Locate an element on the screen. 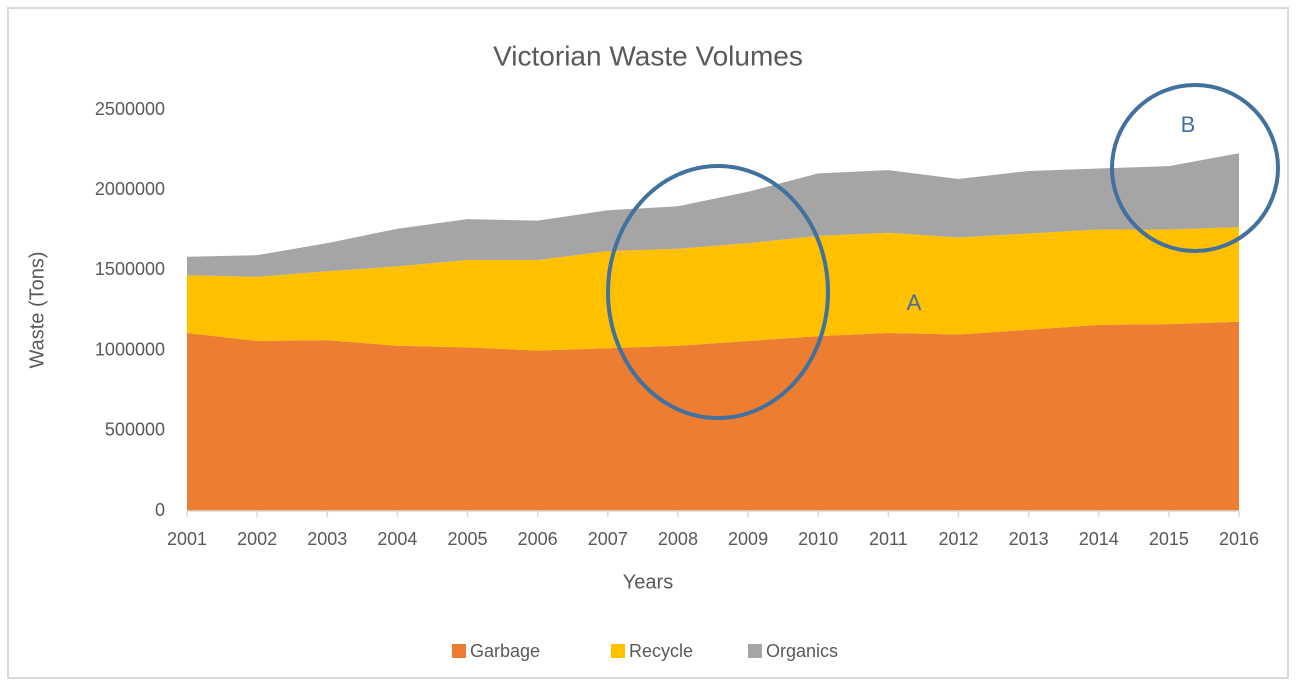  x-tick-label: 2001 is located at coordinates (187, 539).